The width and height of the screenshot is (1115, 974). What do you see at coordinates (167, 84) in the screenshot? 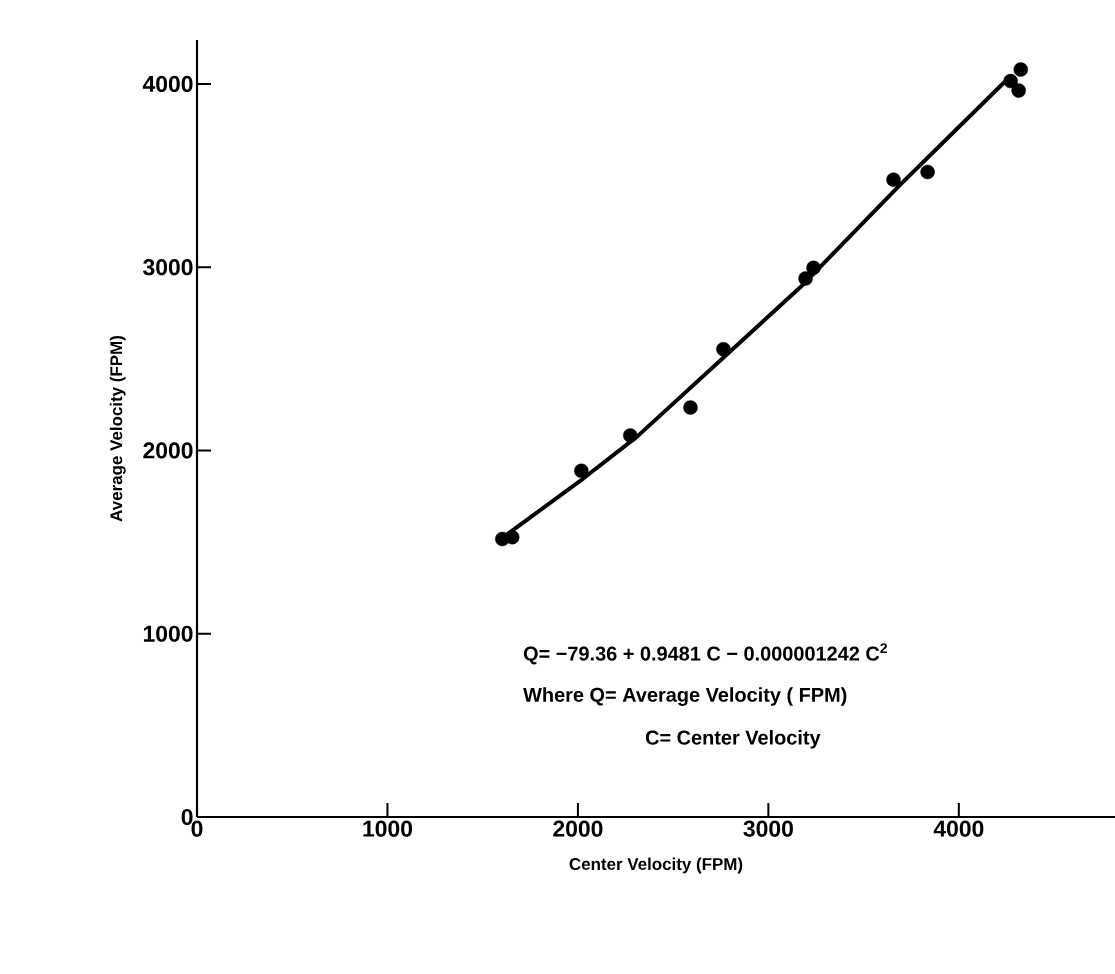
I see `y-tick-label: 4000` at bounding box center [167, 84].